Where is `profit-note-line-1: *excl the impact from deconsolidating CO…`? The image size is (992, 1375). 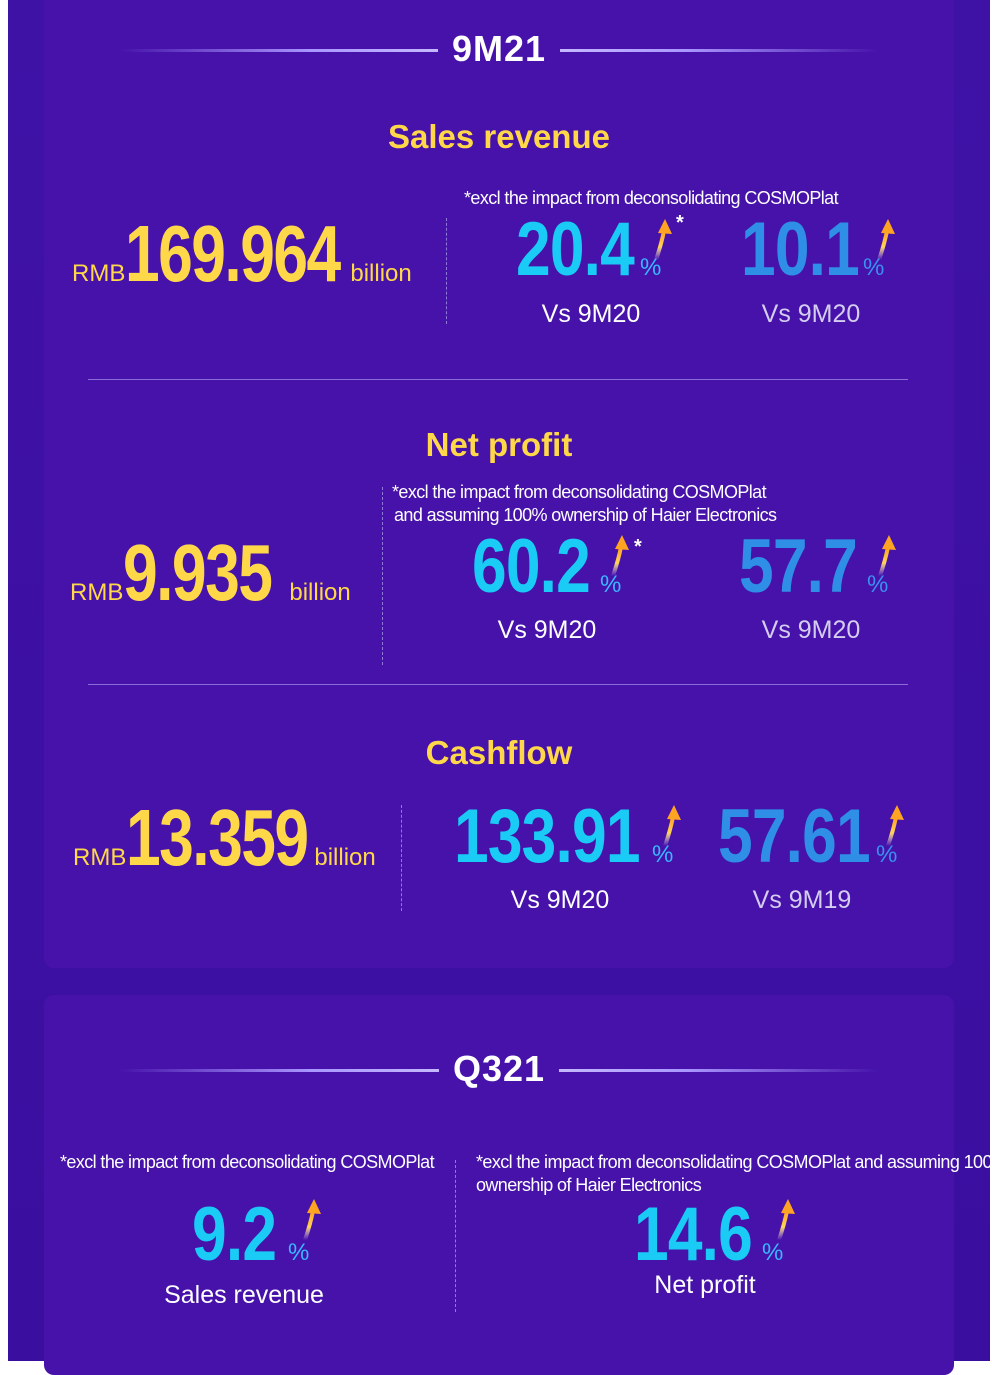 profit-note-line-1: *excl the impact from deconsolidating CO… is located at coordinates (579, 492).